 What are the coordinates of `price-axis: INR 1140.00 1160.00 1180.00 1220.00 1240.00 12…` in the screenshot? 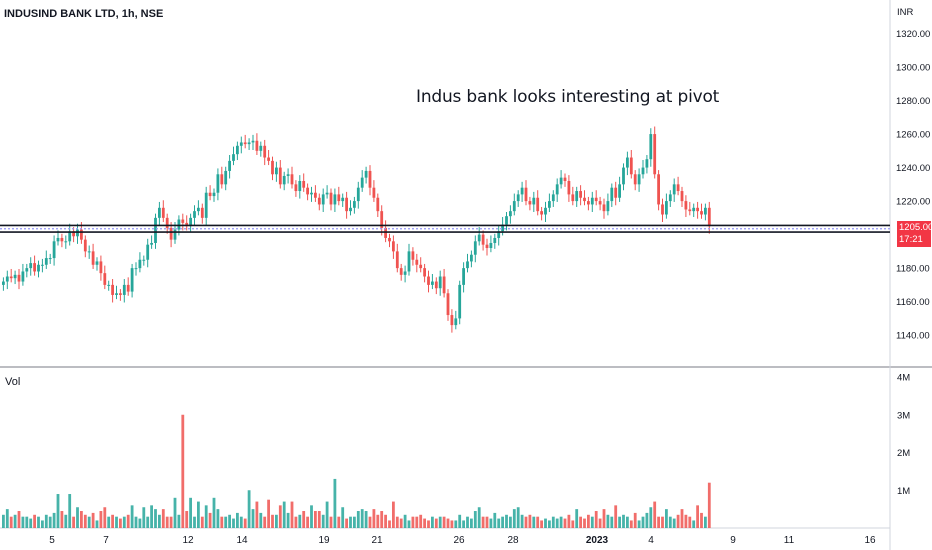 It's located at (913, 174).